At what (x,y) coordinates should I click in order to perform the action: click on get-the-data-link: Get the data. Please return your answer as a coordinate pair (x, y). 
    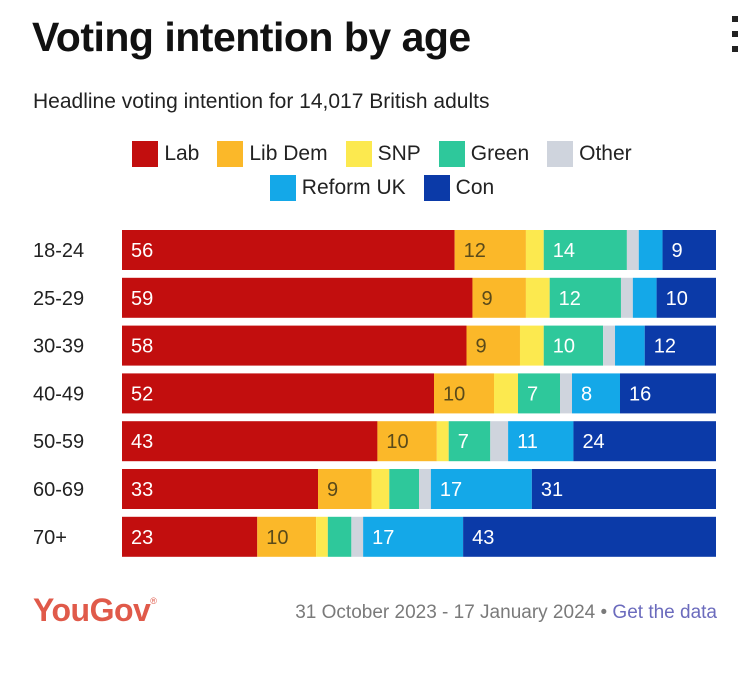
    Looking at the image, I should click on (664, 612).